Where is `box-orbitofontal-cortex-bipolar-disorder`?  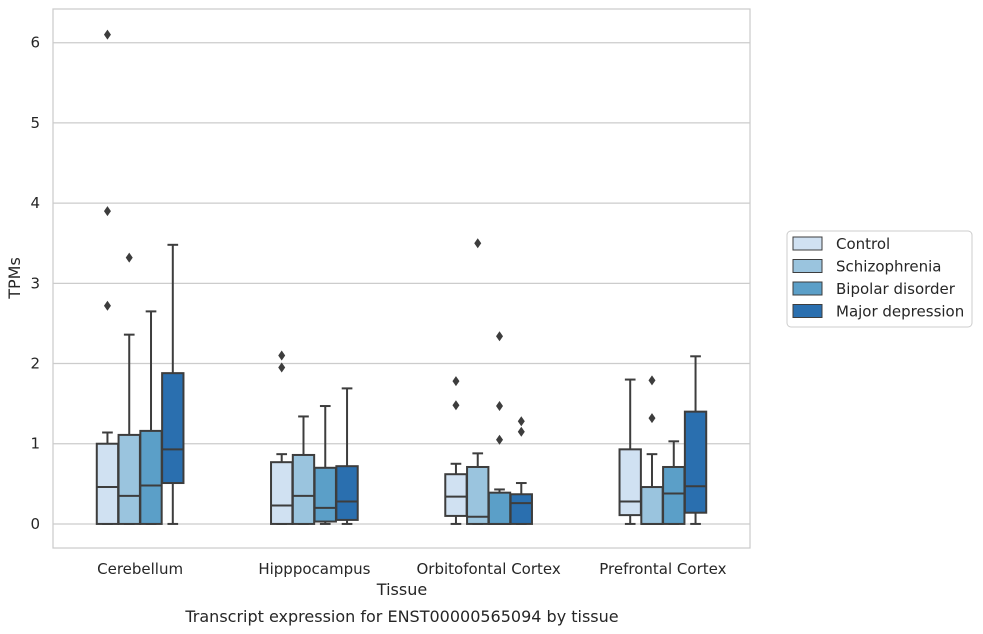
box-orbitofontal-cortex-bipolar-disorder is located at coordinates (499, 428).